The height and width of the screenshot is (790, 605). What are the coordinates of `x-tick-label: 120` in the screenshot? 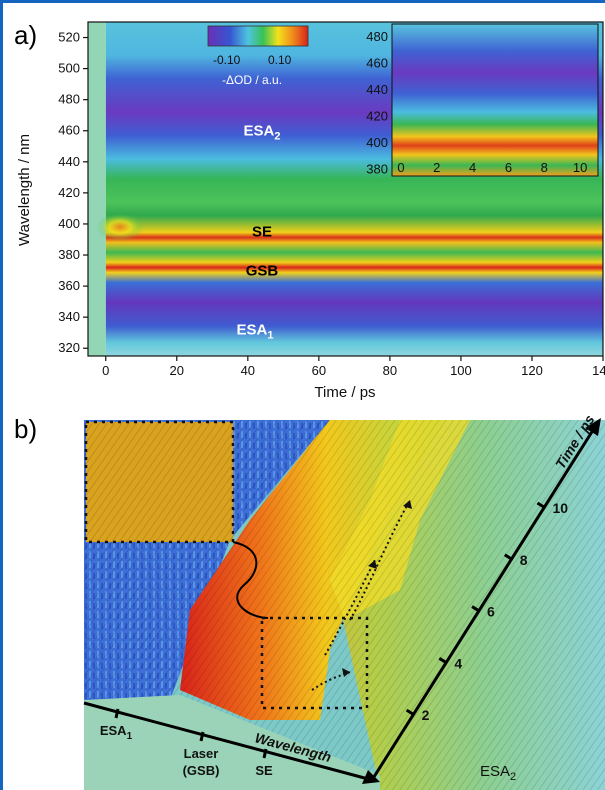 It's located at (532, 370).